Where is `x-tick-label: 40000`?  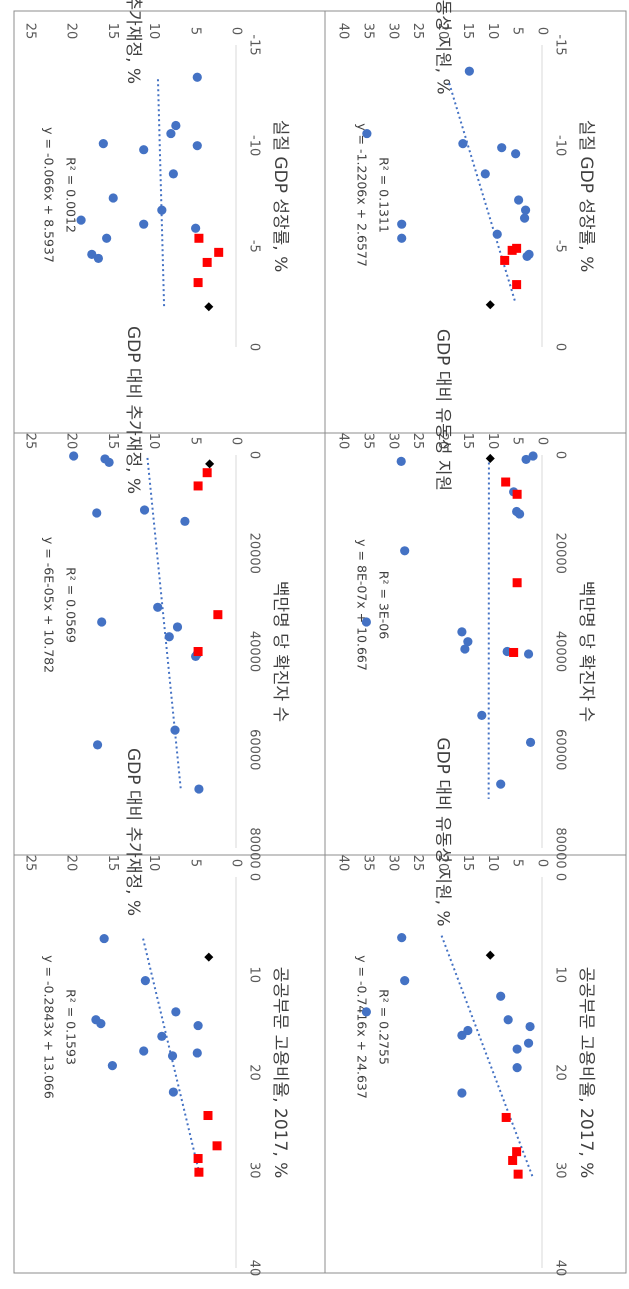 x-tick-label: 40000 is located at coordinates (254, 651).